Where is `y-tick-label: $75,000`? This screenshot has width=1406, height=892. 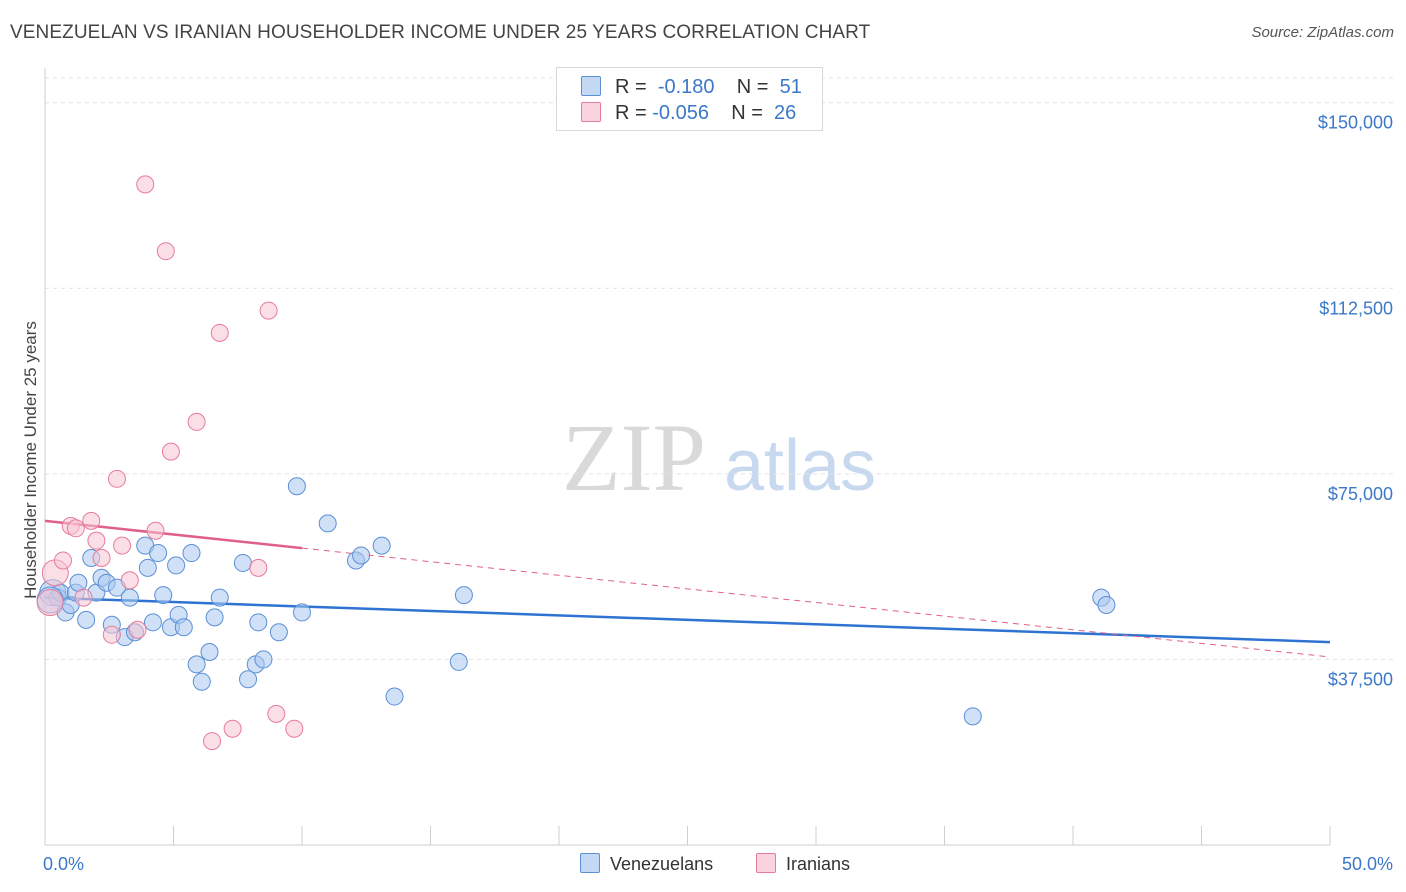
y-tick-label: $75,000 is located at coordinates (1360, 494).